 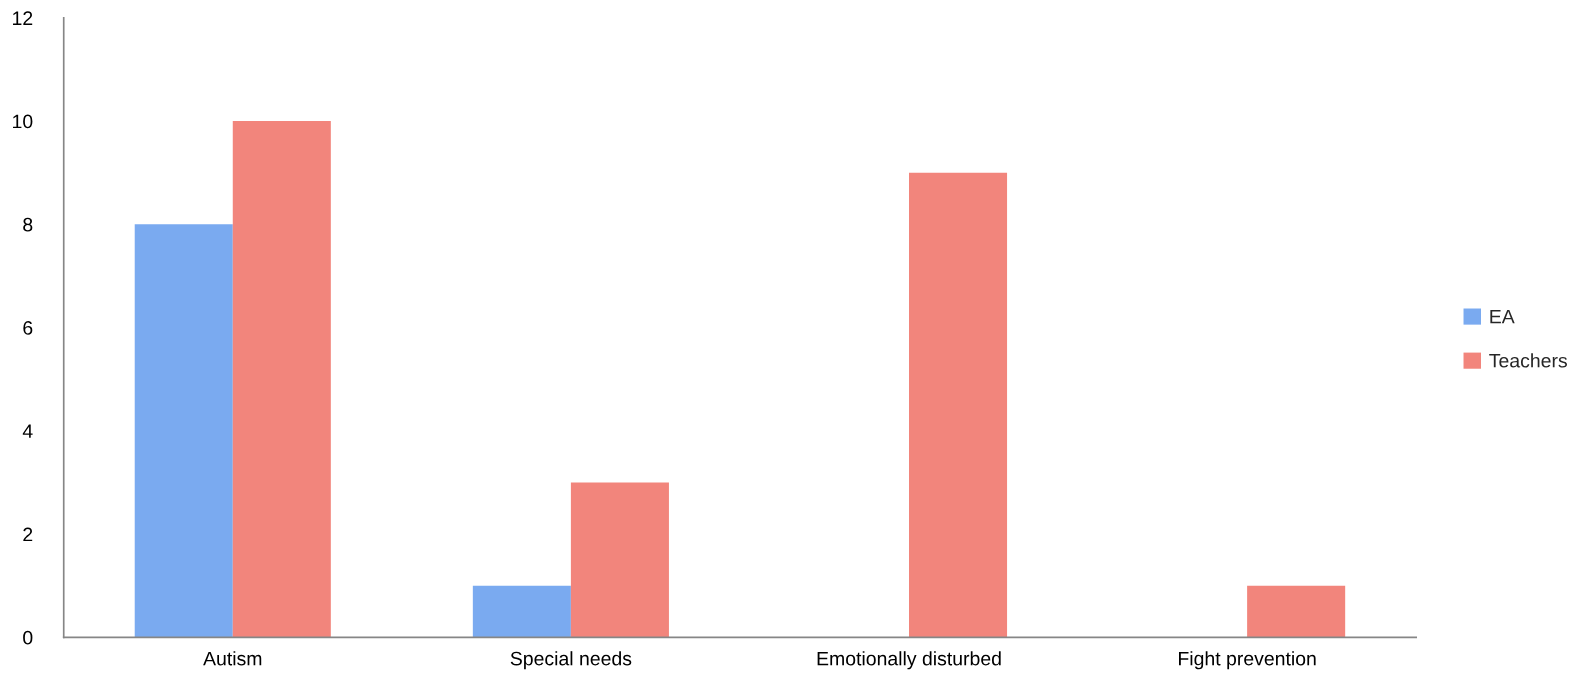 What do you see at coordinates (28, 328) in the screenshot?
I see `y-tick-label: 6` at bounding box center [28, 328].